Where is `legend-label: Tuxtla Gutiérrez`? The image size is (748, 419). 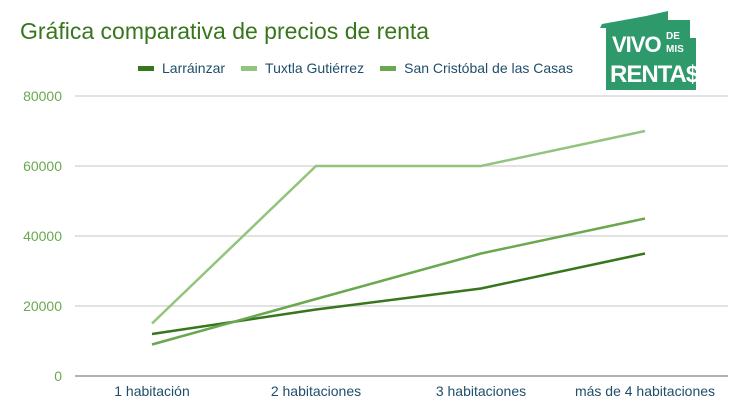
legend-label: Tuxtla Gutiérrez is located at coordinates (315, 68).